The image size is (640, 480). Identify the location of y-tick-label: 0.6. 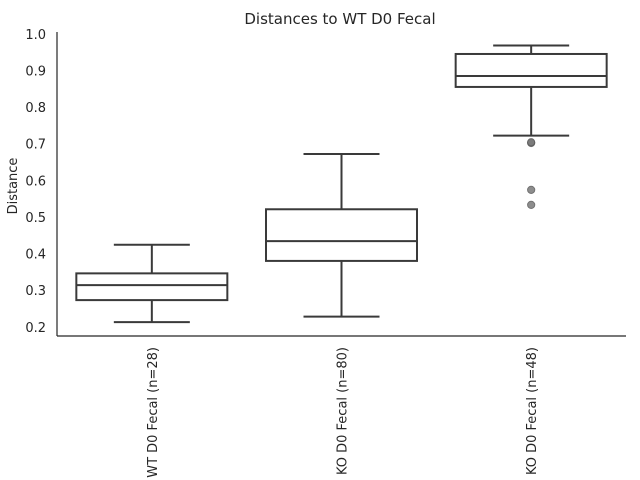
(35, 181).